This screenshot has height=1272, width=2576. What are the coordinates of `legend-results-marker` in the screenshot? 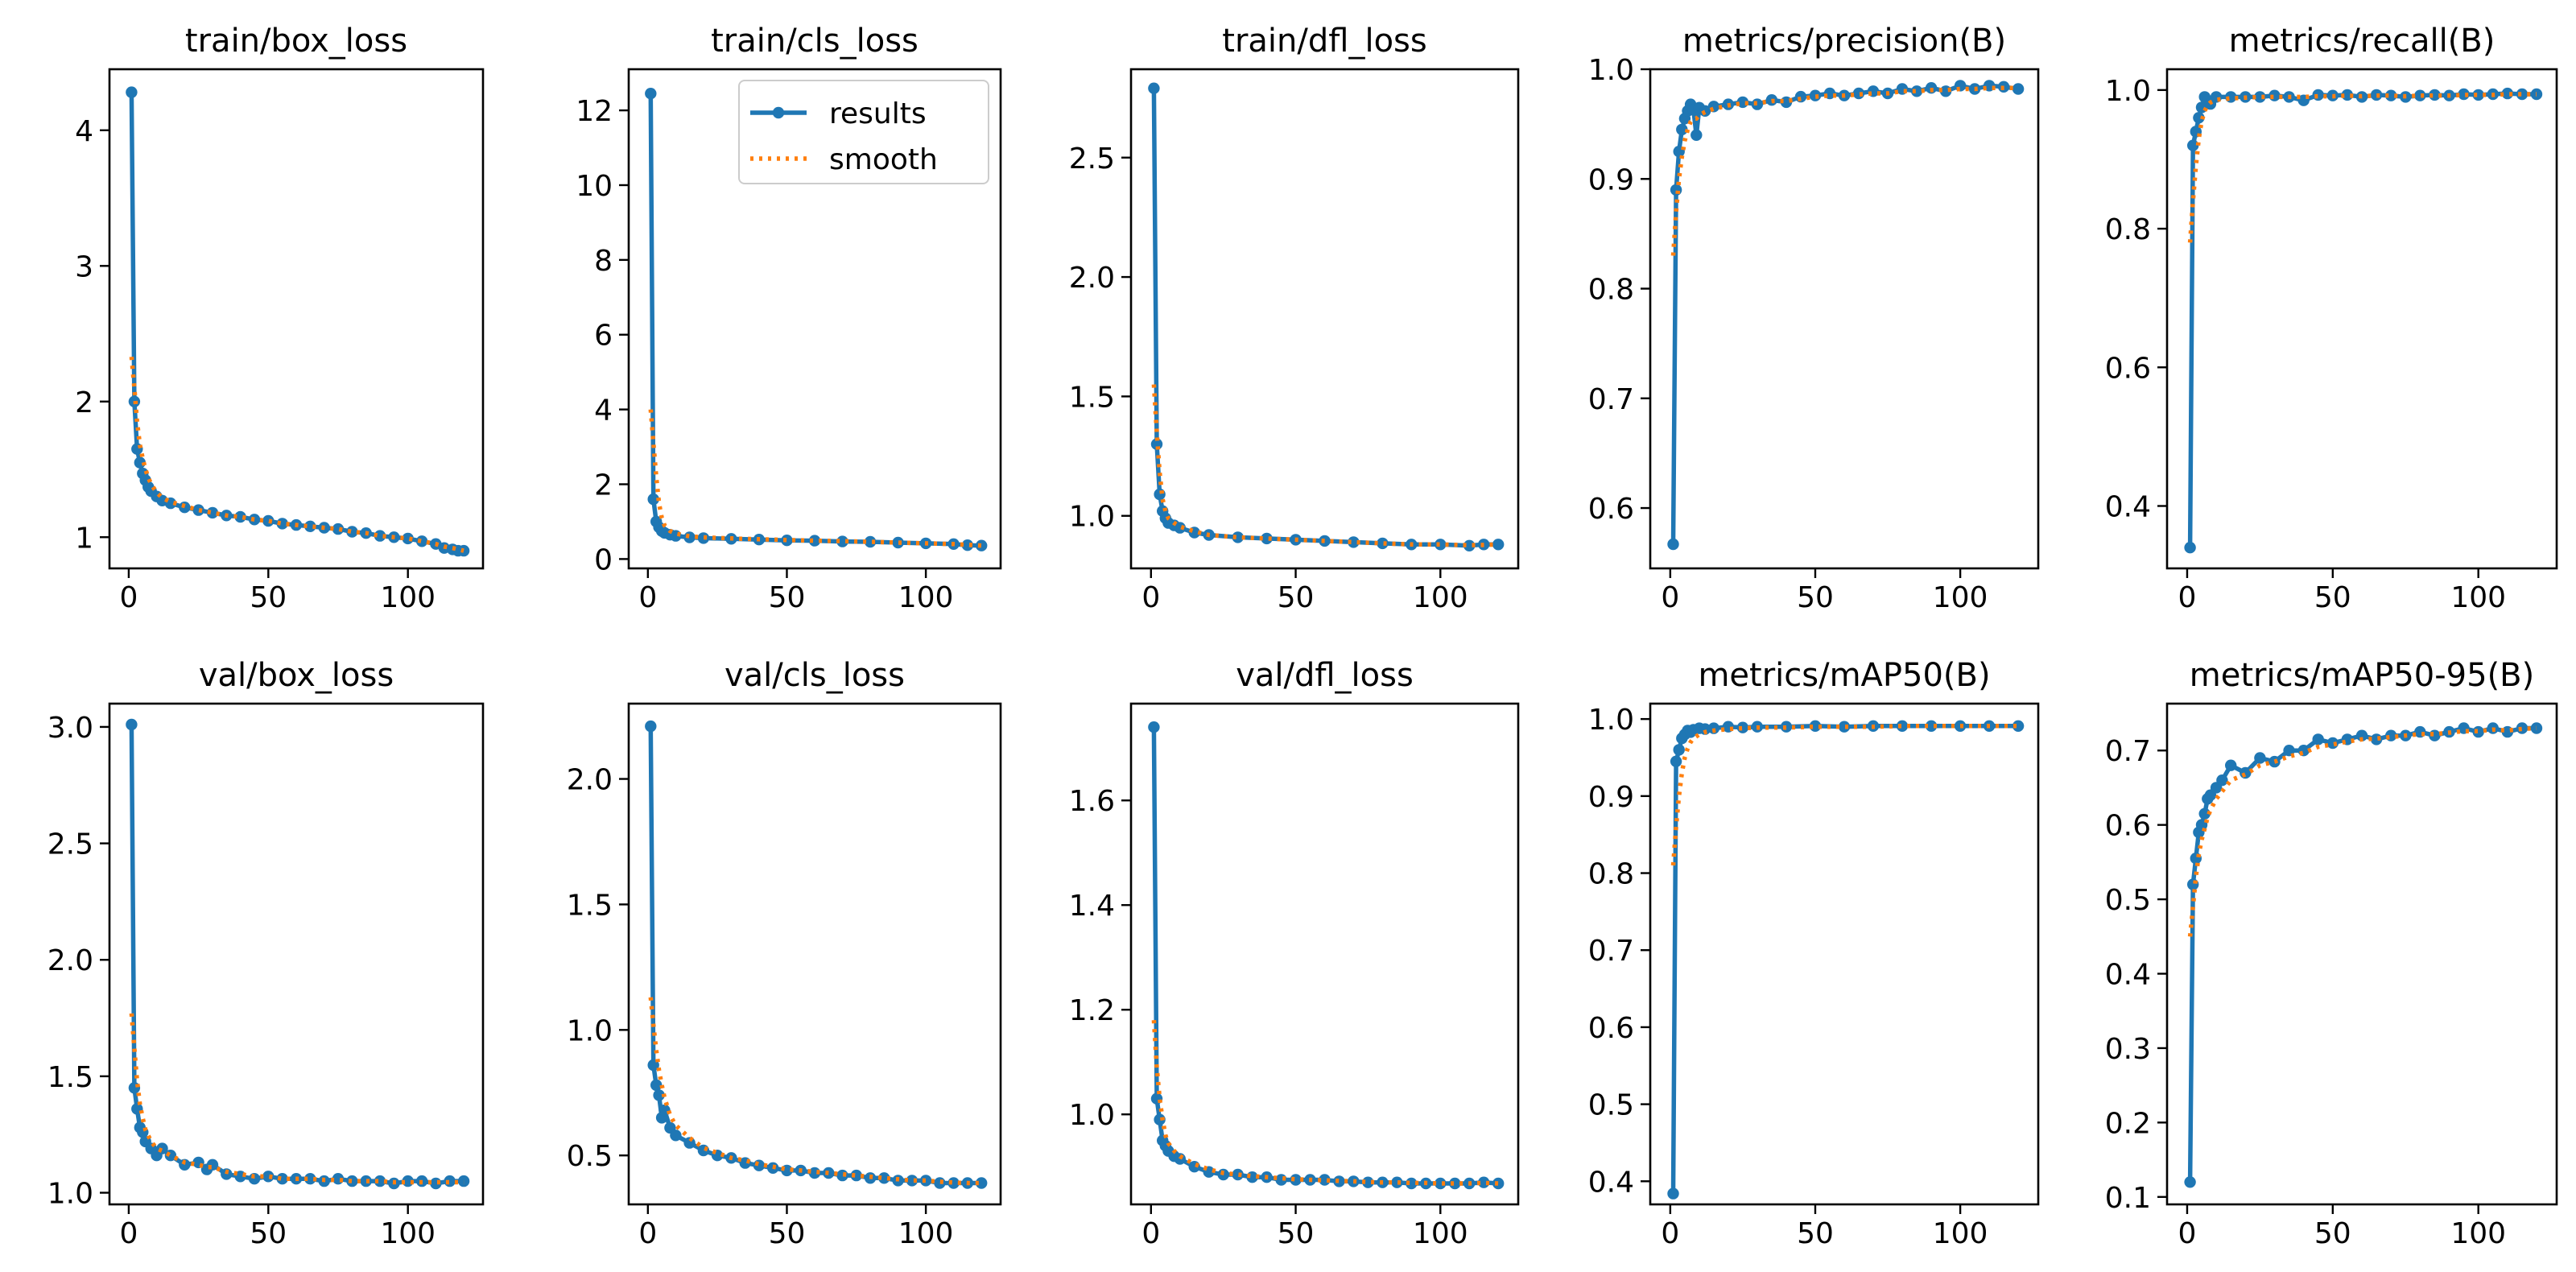 It's located at (778, 112).